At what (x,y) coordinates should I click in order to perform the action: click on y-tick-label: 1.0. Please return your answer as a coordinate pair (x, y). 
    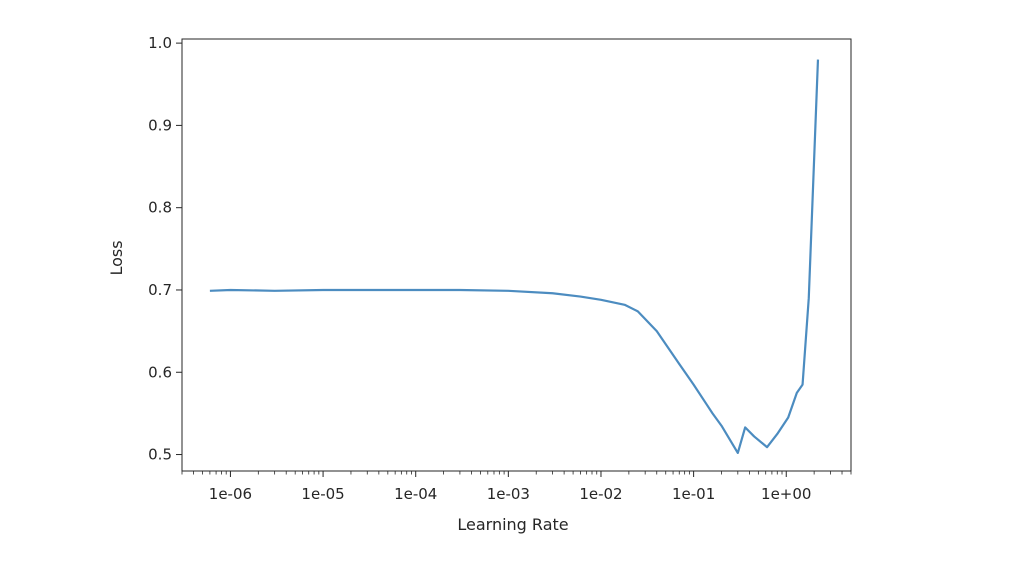
    Looking at the image, I should click on (160, 43).